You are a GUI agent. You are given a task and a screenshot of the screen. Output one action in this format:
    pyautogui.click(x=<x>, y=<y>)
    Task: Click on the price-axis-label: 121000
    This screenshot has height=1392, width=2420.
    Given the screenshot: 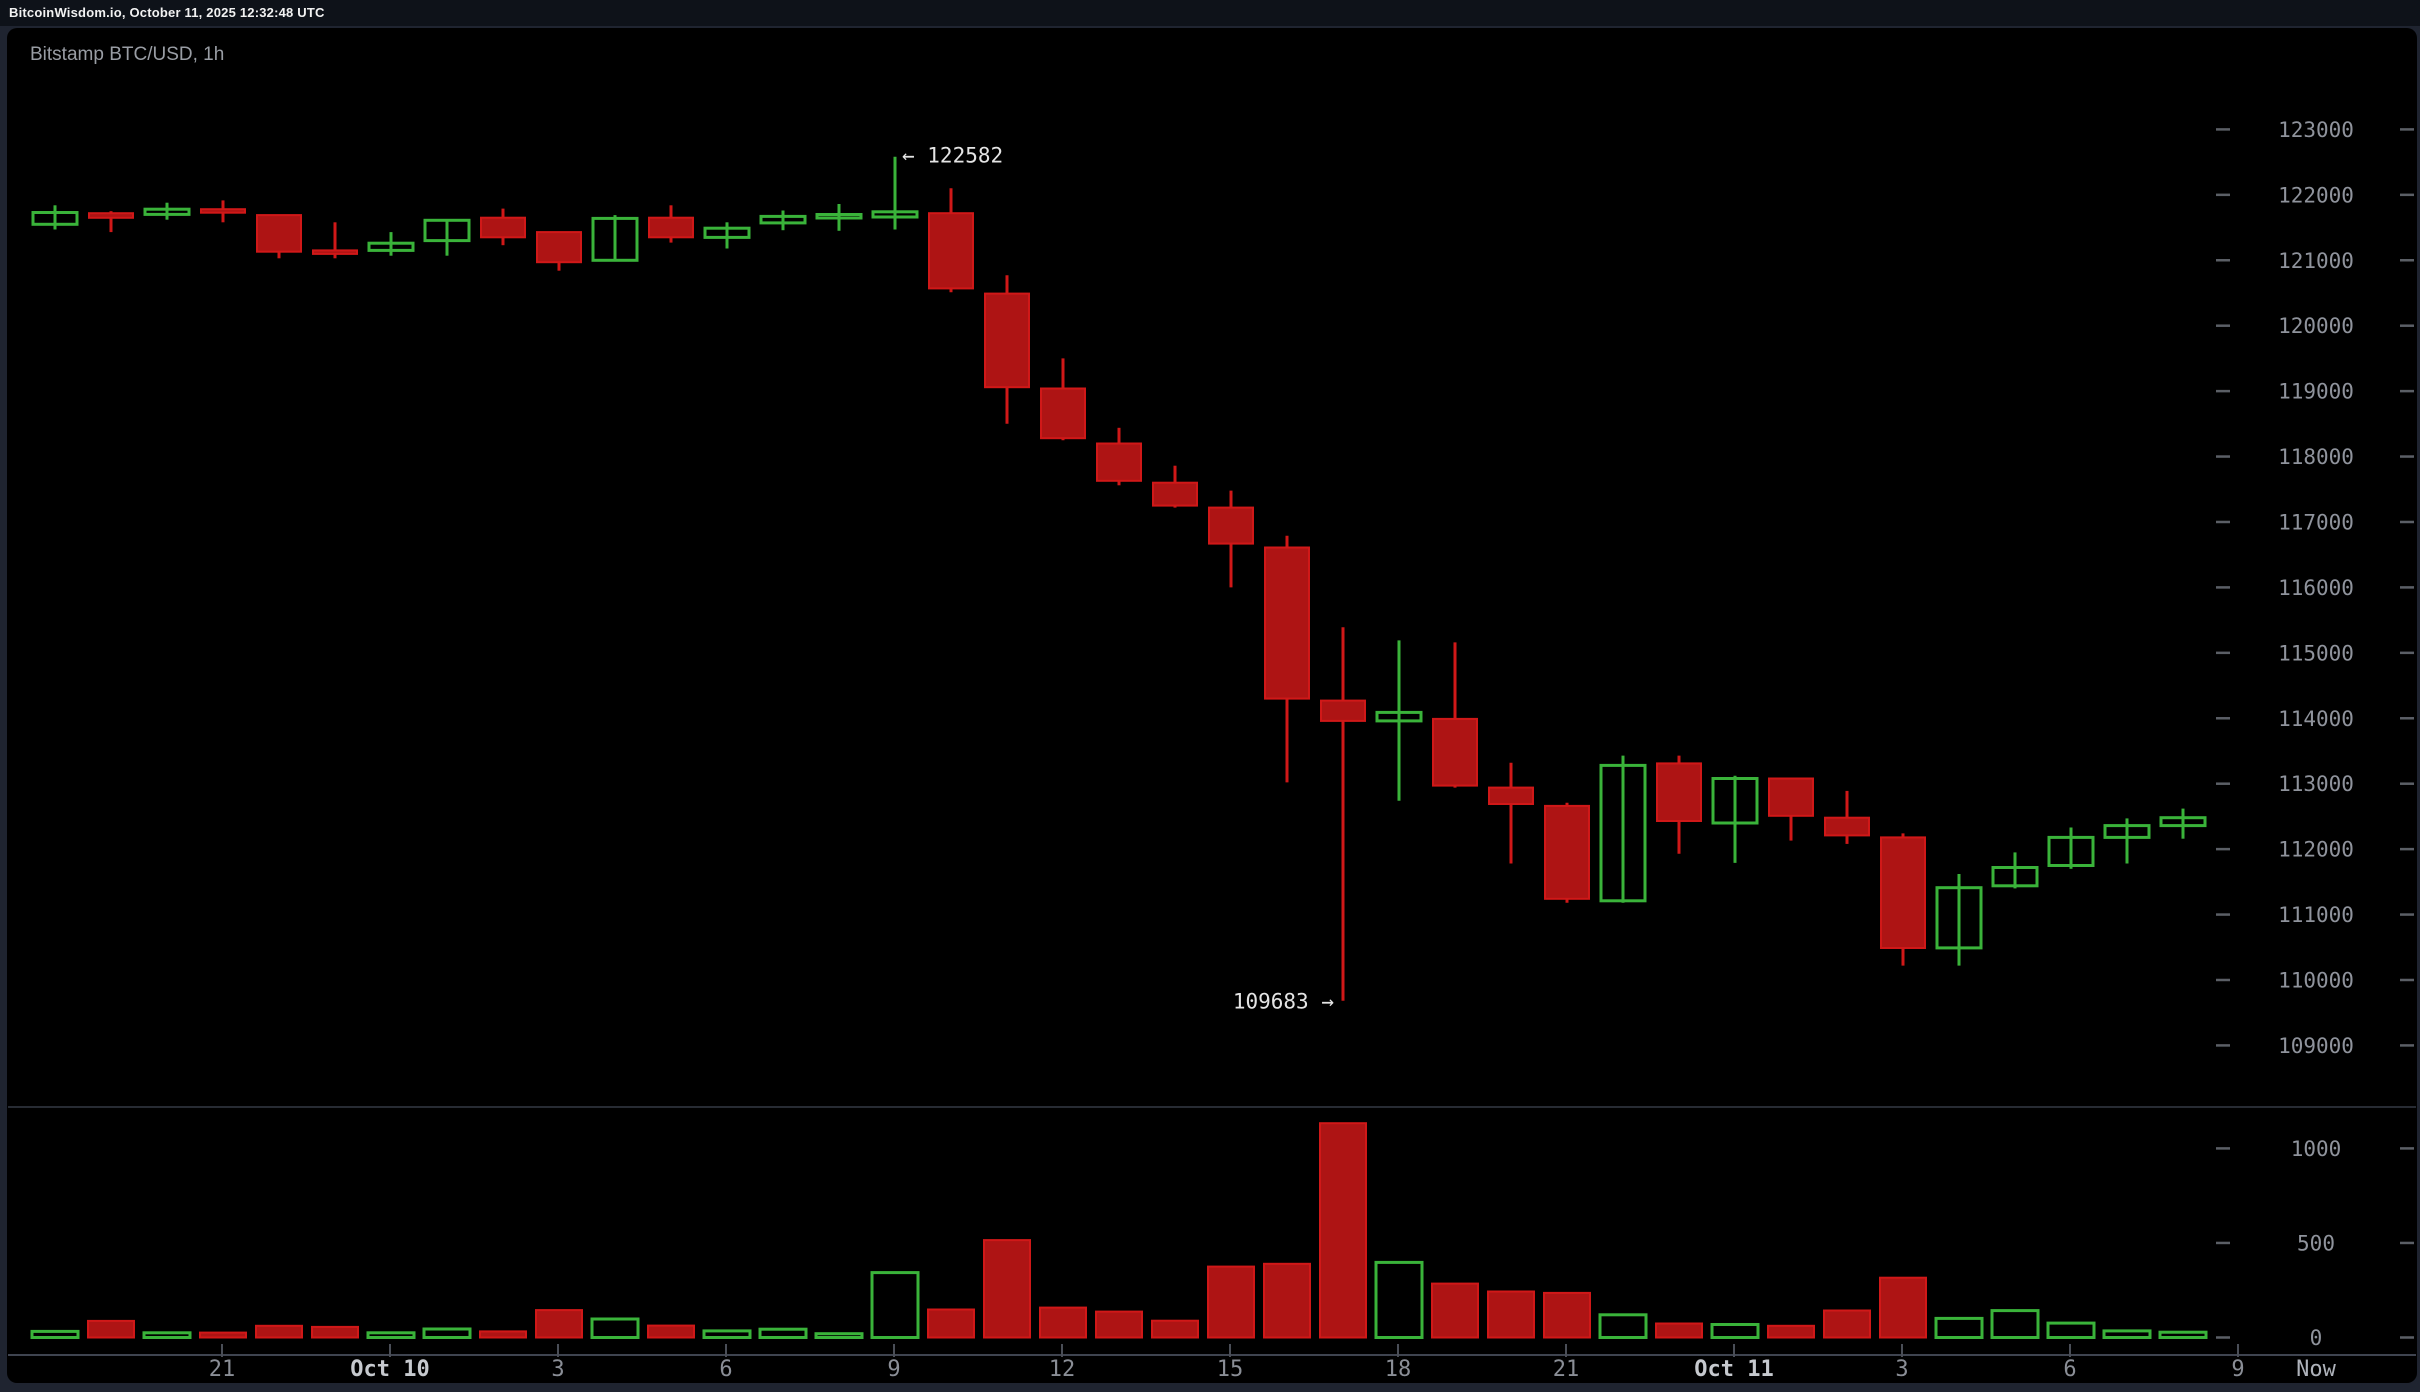 What is the action you would take?
    pyautogui.click(x=2316, y=261)
    